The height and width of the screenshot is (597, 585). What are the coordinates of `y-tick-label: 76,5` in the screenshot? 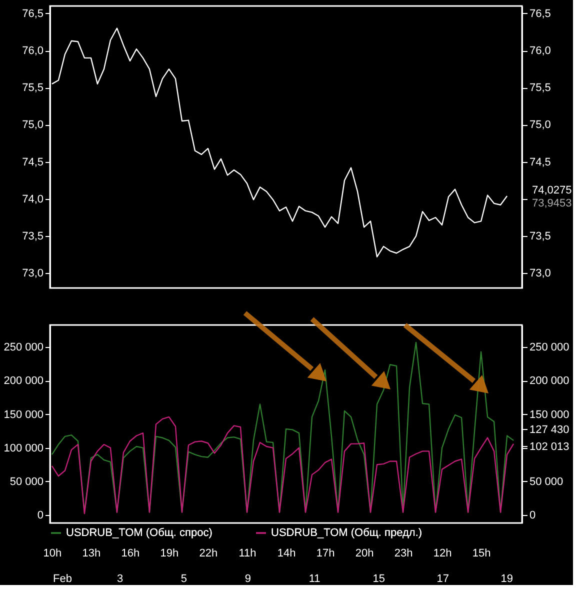 It's located at (33, 14).